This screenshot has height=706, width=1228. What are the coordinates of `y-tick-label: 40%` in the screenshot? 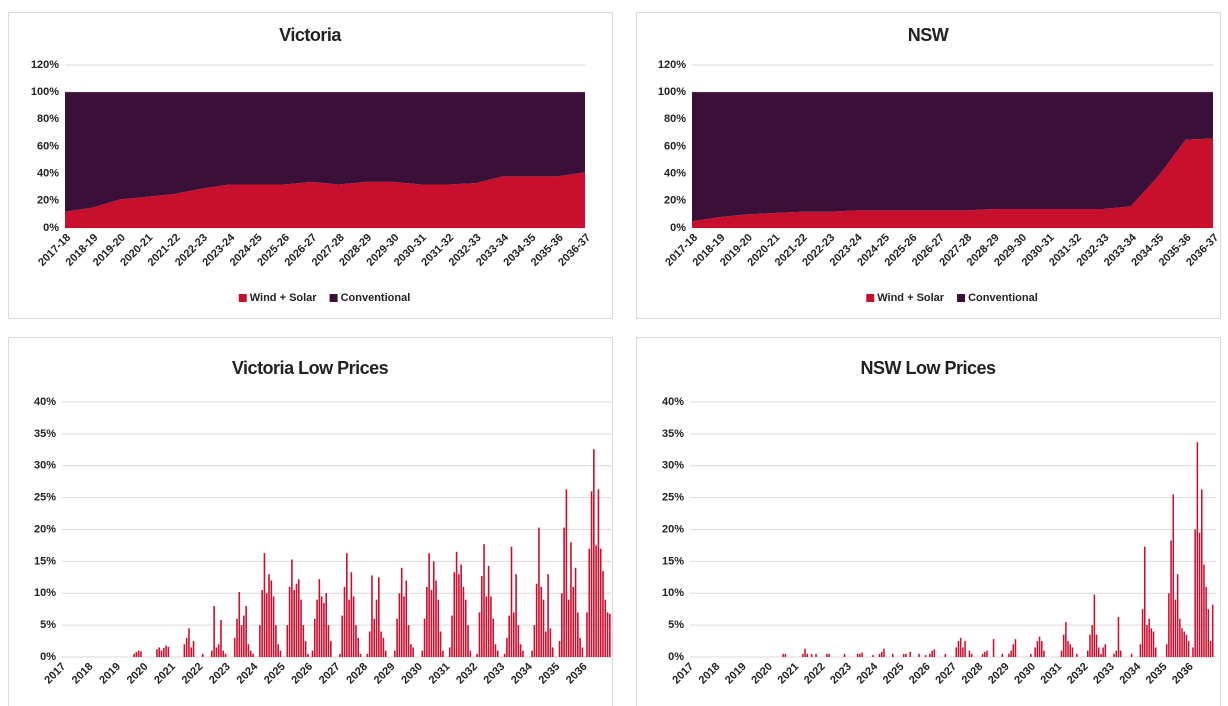 It's located at (675, 174).